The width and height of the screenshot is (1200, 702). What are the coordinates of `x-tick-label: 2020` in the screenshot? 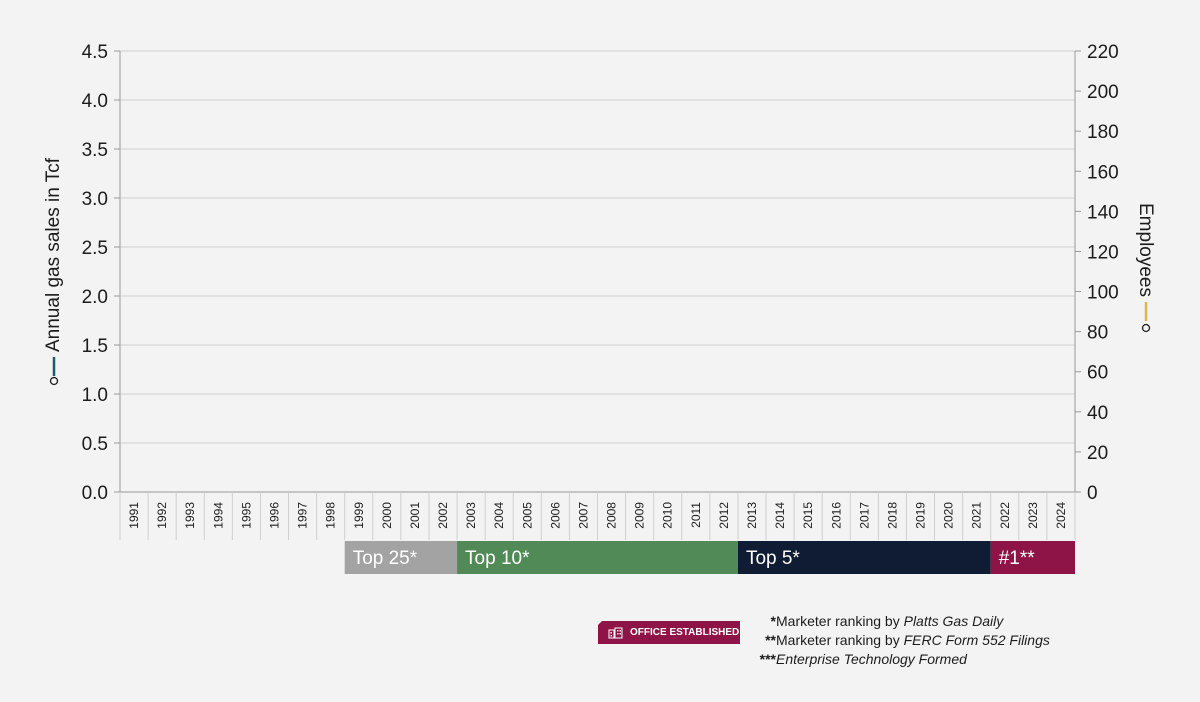 It's located at (949, 515).